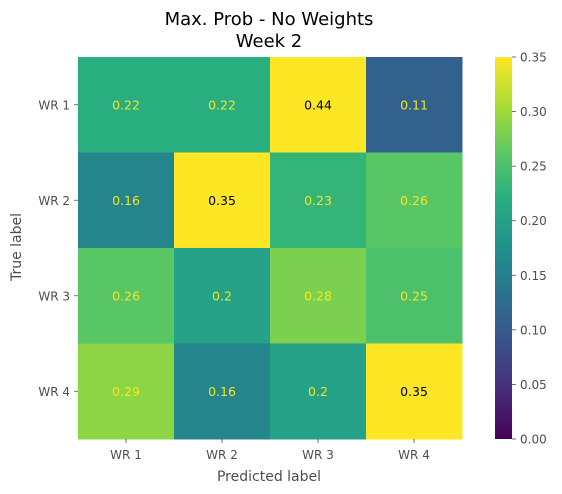 The width and height of the screenshot is (562, 494). What do you see at coordinates (533, 112) in the screenshot?
I see `colorbar-tick-label: 0.30` at bounding box center [533, 112].